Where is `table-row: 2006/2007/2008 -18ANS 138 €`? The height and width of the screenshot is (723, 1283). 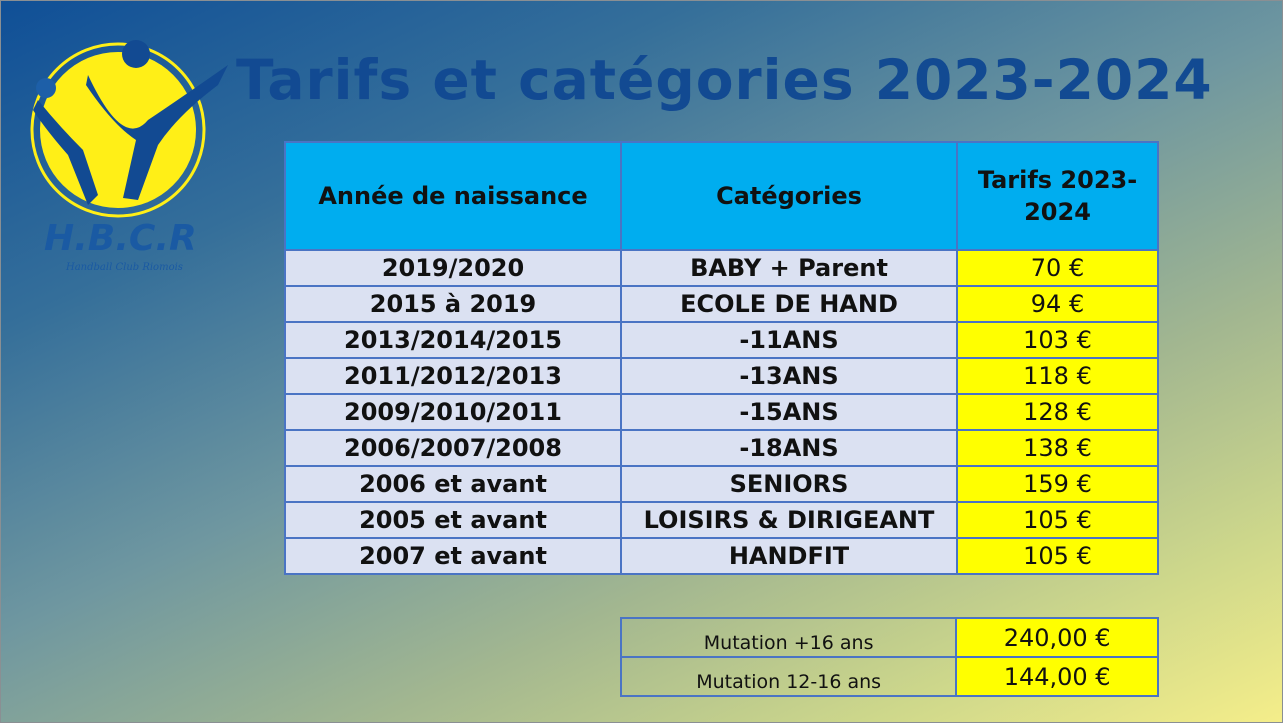 table-row: 2006/2007/2008 -18ANS 138 € is located at coordinates (721, 448).